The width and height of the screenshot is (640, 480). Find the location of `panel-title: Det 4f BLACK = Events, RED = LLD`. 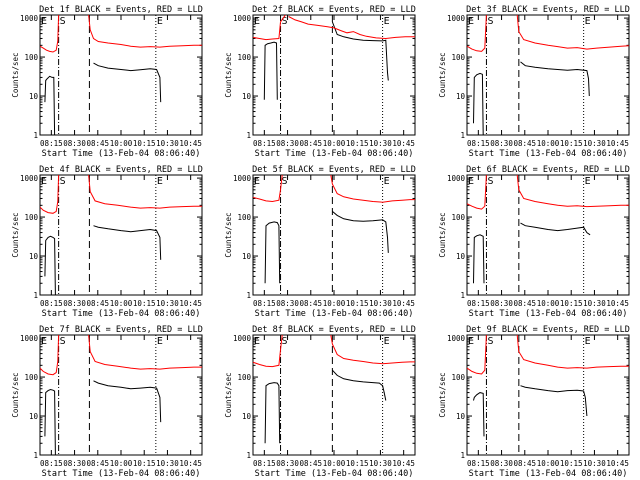

panel-title: Det 4f BLACK = Events, RED = LLD is located at coordinates (121, 170).